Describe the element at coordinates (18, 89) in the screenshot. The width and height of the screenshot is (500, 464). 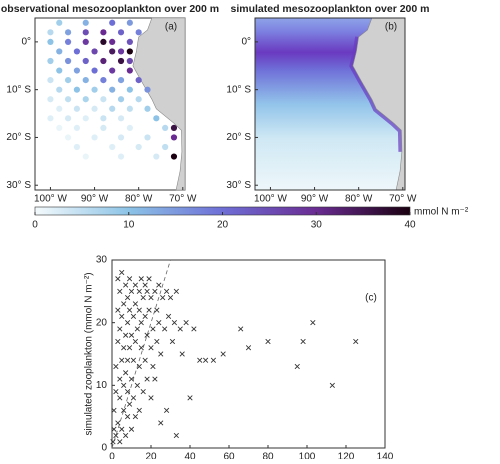
I see `y-tick-label: 10° S` at that location.